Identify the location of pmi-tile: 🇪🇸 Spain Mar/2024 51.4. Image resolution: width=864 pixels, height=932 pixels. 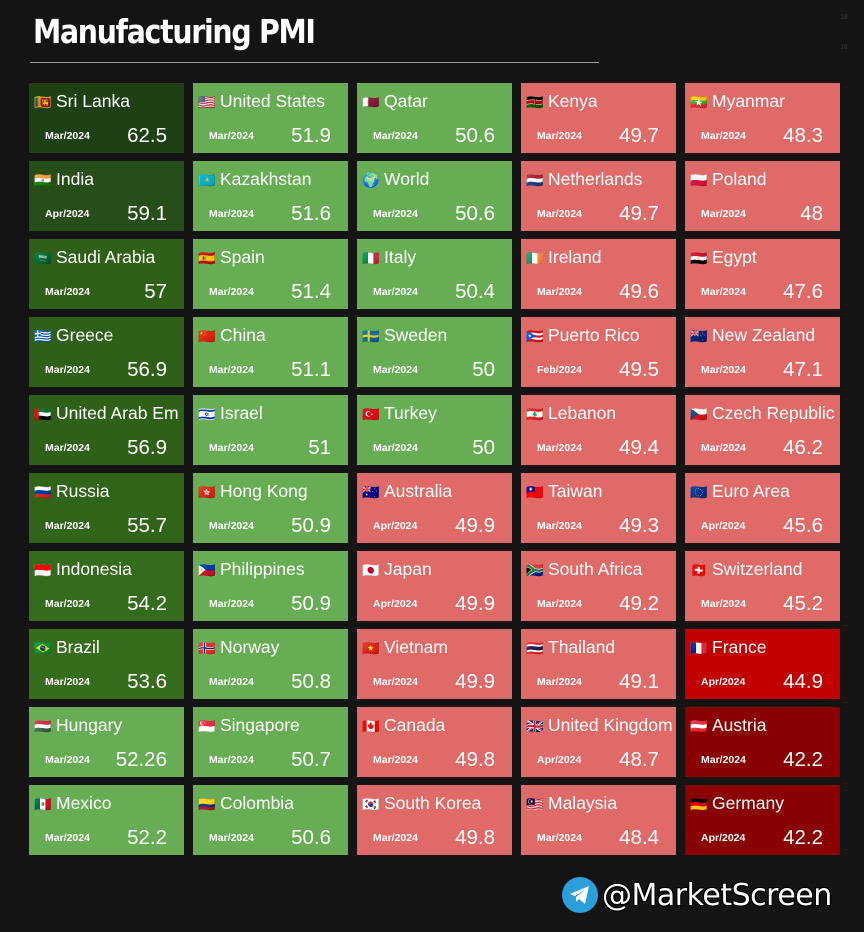
(270, 274).